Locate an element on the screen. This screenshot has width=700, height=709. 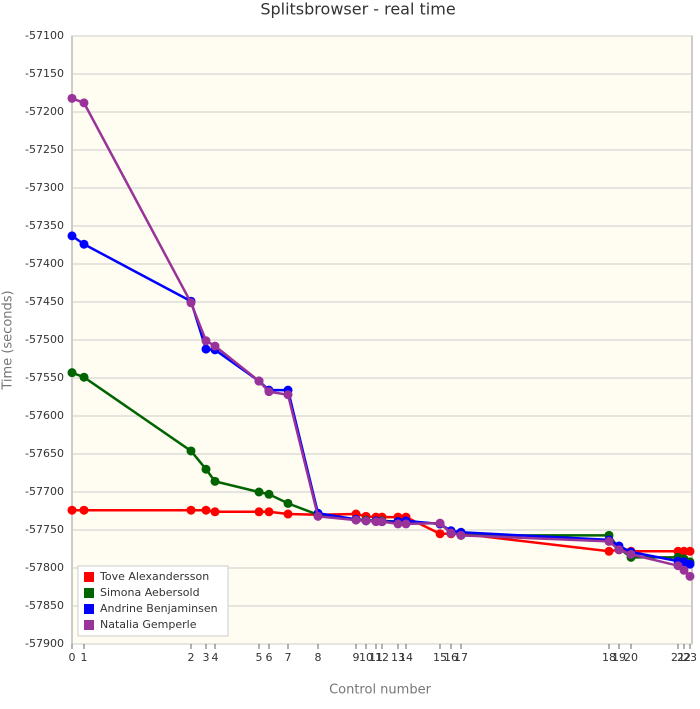
x-tick-label: 4 is located at coordinates (215, 657).